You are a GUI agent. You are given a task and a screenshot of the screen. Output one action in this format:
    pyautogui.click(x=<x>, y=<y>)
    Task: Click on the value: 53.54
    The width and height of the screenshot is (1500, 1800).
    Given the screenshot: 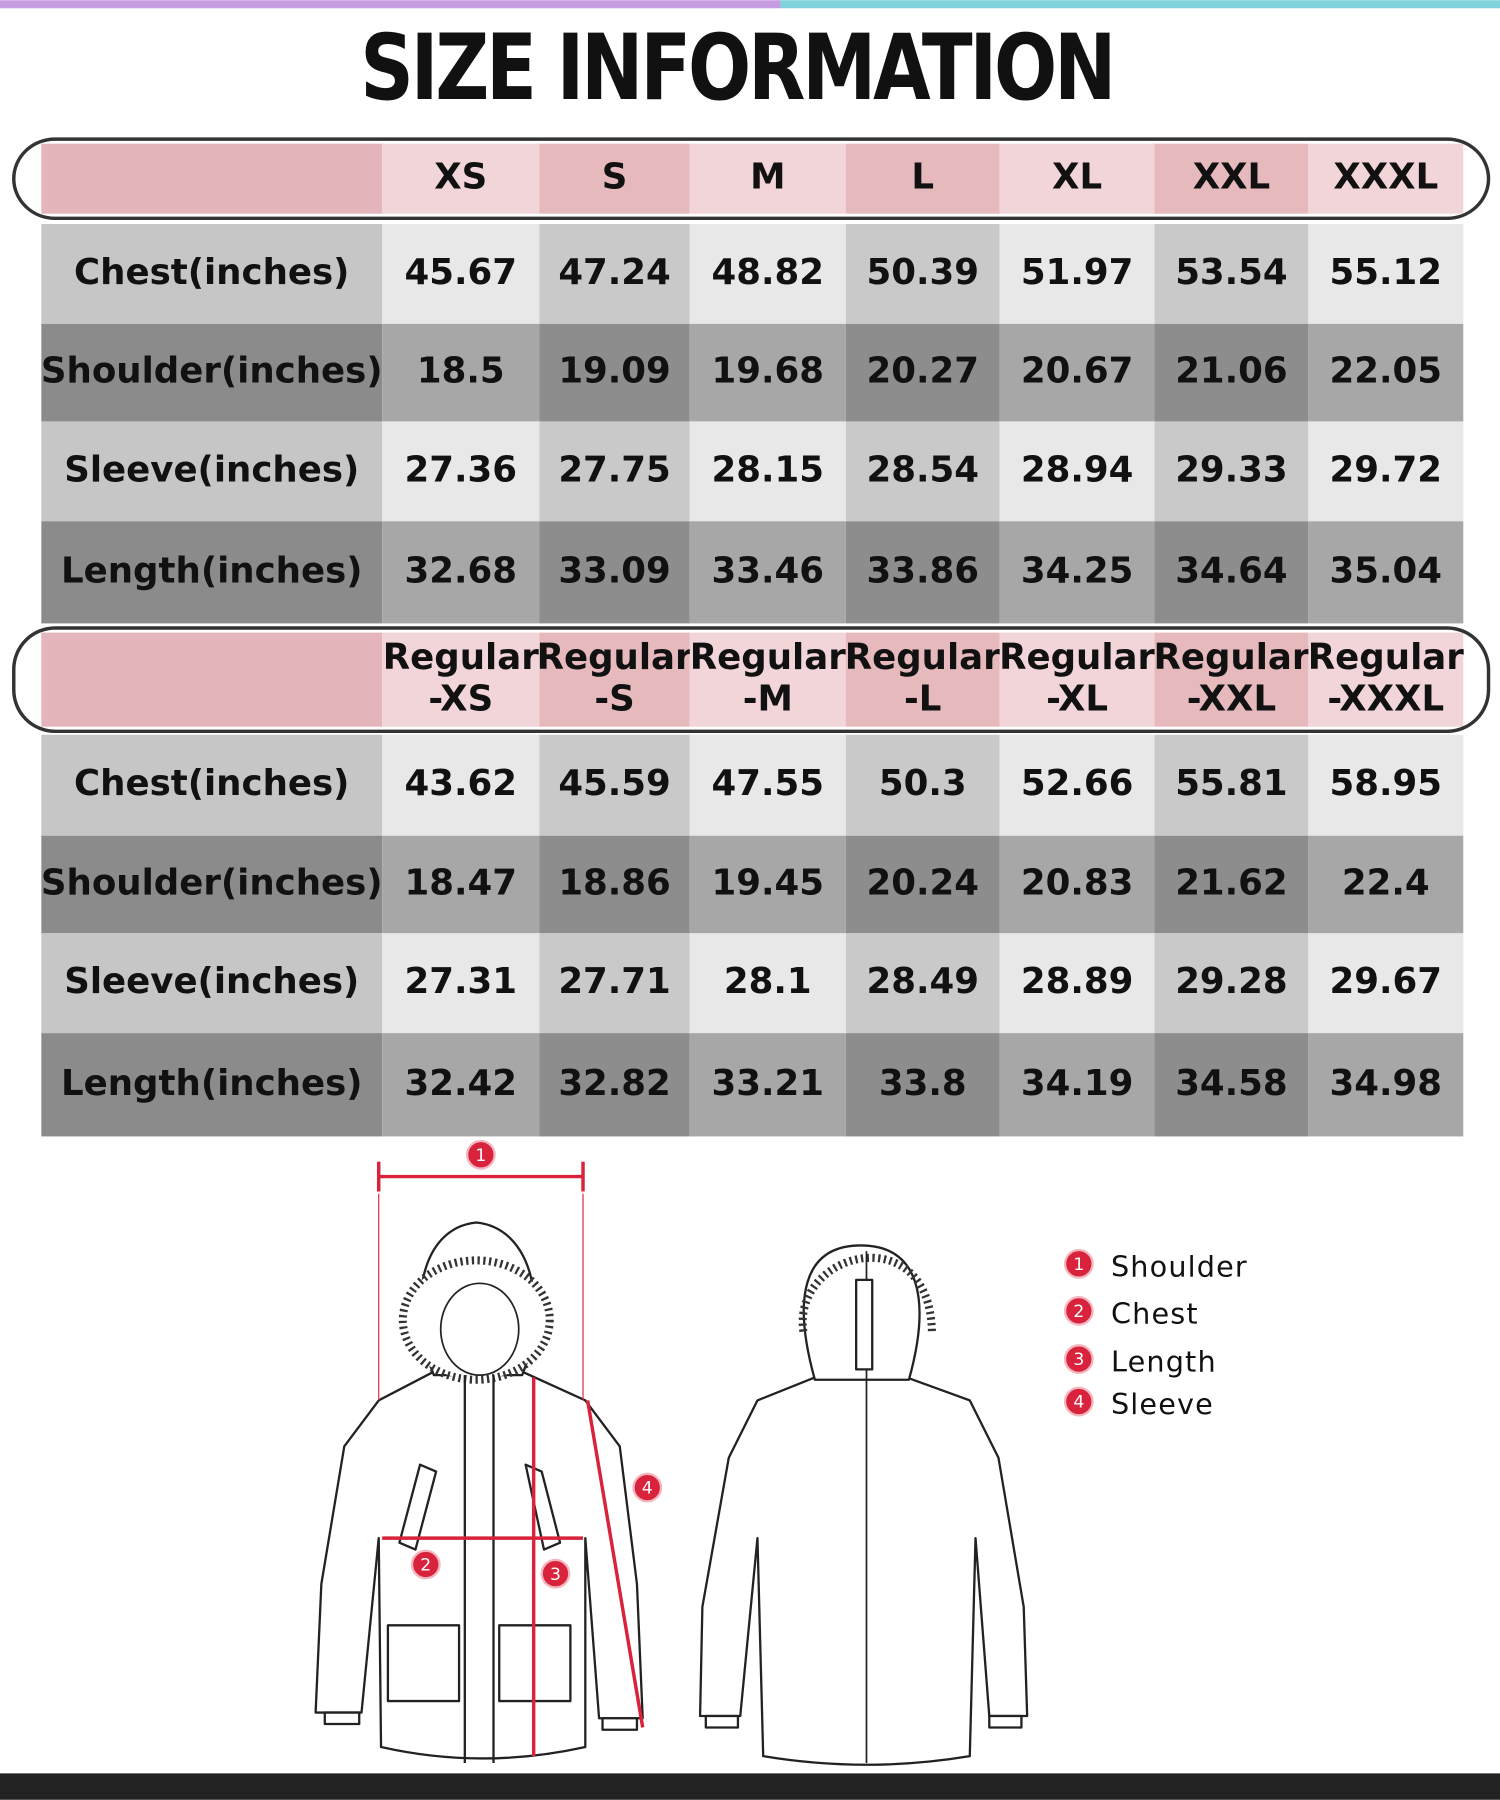 What is the action you would take?
    pyautogui.click(x=1231, y=272)
    